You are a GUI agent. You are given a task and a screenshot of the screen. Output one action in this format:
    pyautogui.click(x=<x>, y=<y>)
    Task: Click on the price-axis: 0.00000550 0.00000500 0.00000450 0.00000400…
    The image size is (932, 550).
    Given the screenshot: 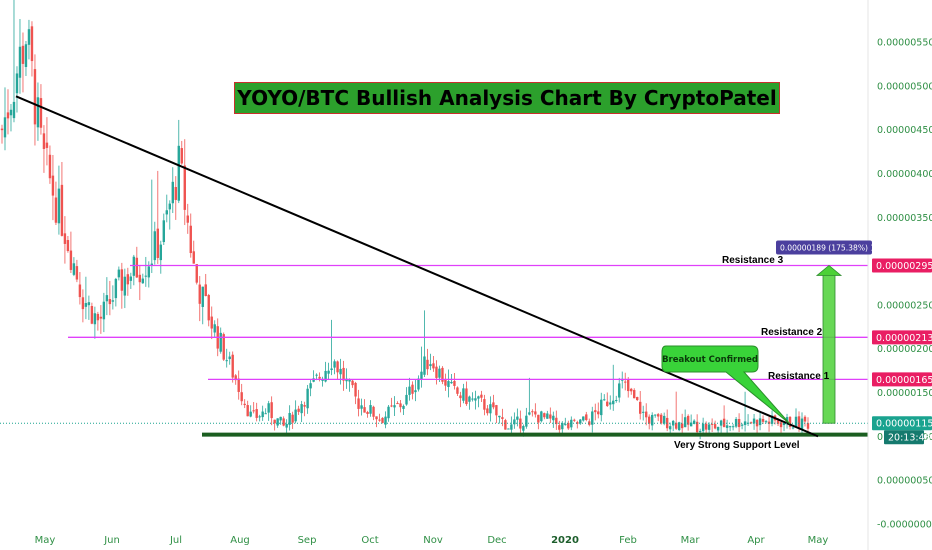 What is the action you would take?
    pyautogui.click(x=904, y=284)
    